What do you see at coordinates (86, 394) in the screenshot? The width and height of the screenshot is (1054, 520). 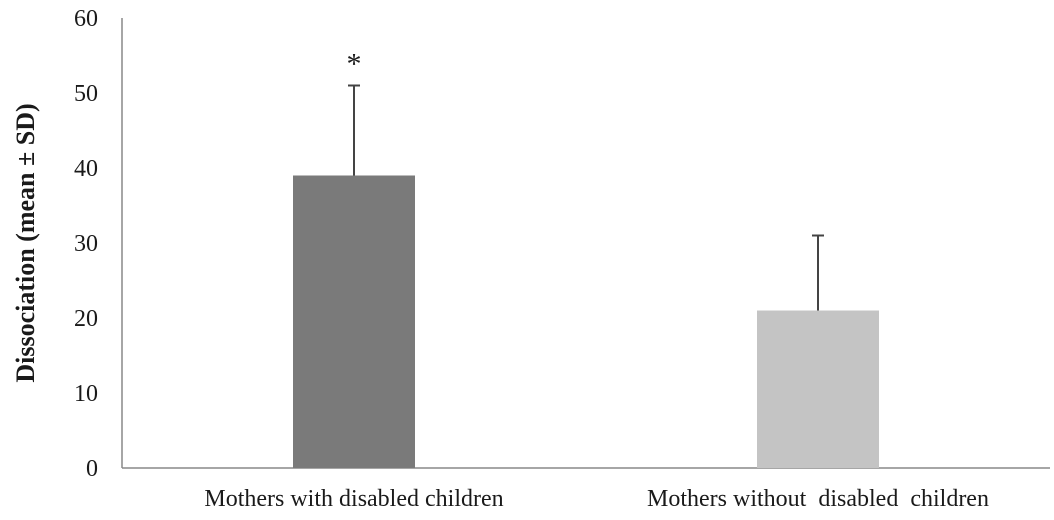 I see `y-tick-label: 10` at bounding box center [86, 394].